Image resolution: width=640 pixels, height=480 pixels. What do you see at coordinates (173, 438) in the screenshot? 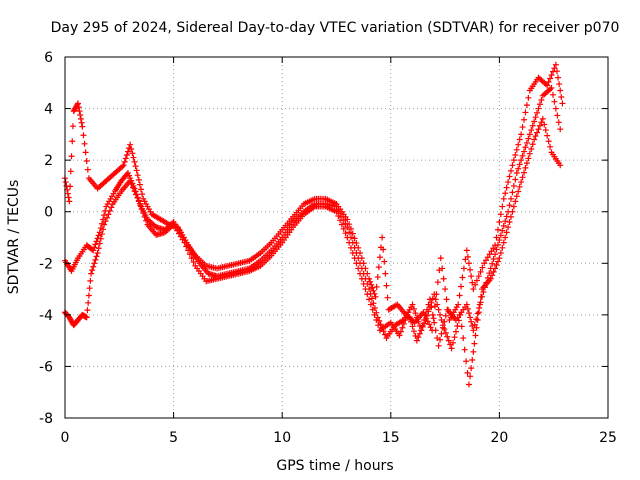
I see `x-tick-label: 5` at bounding box center [173, 438].